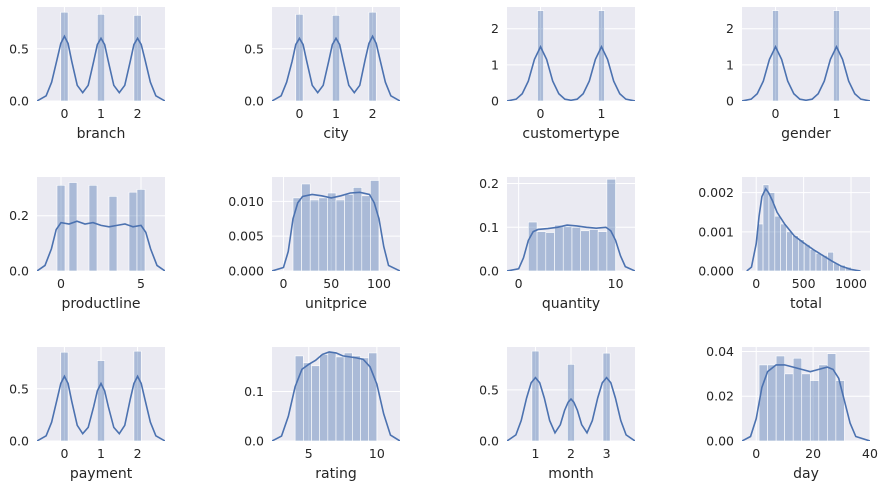 Image resolution: width=886 pixels, height=488 pixels. I want to click on x-tick-label: 50, so click(331, 283).